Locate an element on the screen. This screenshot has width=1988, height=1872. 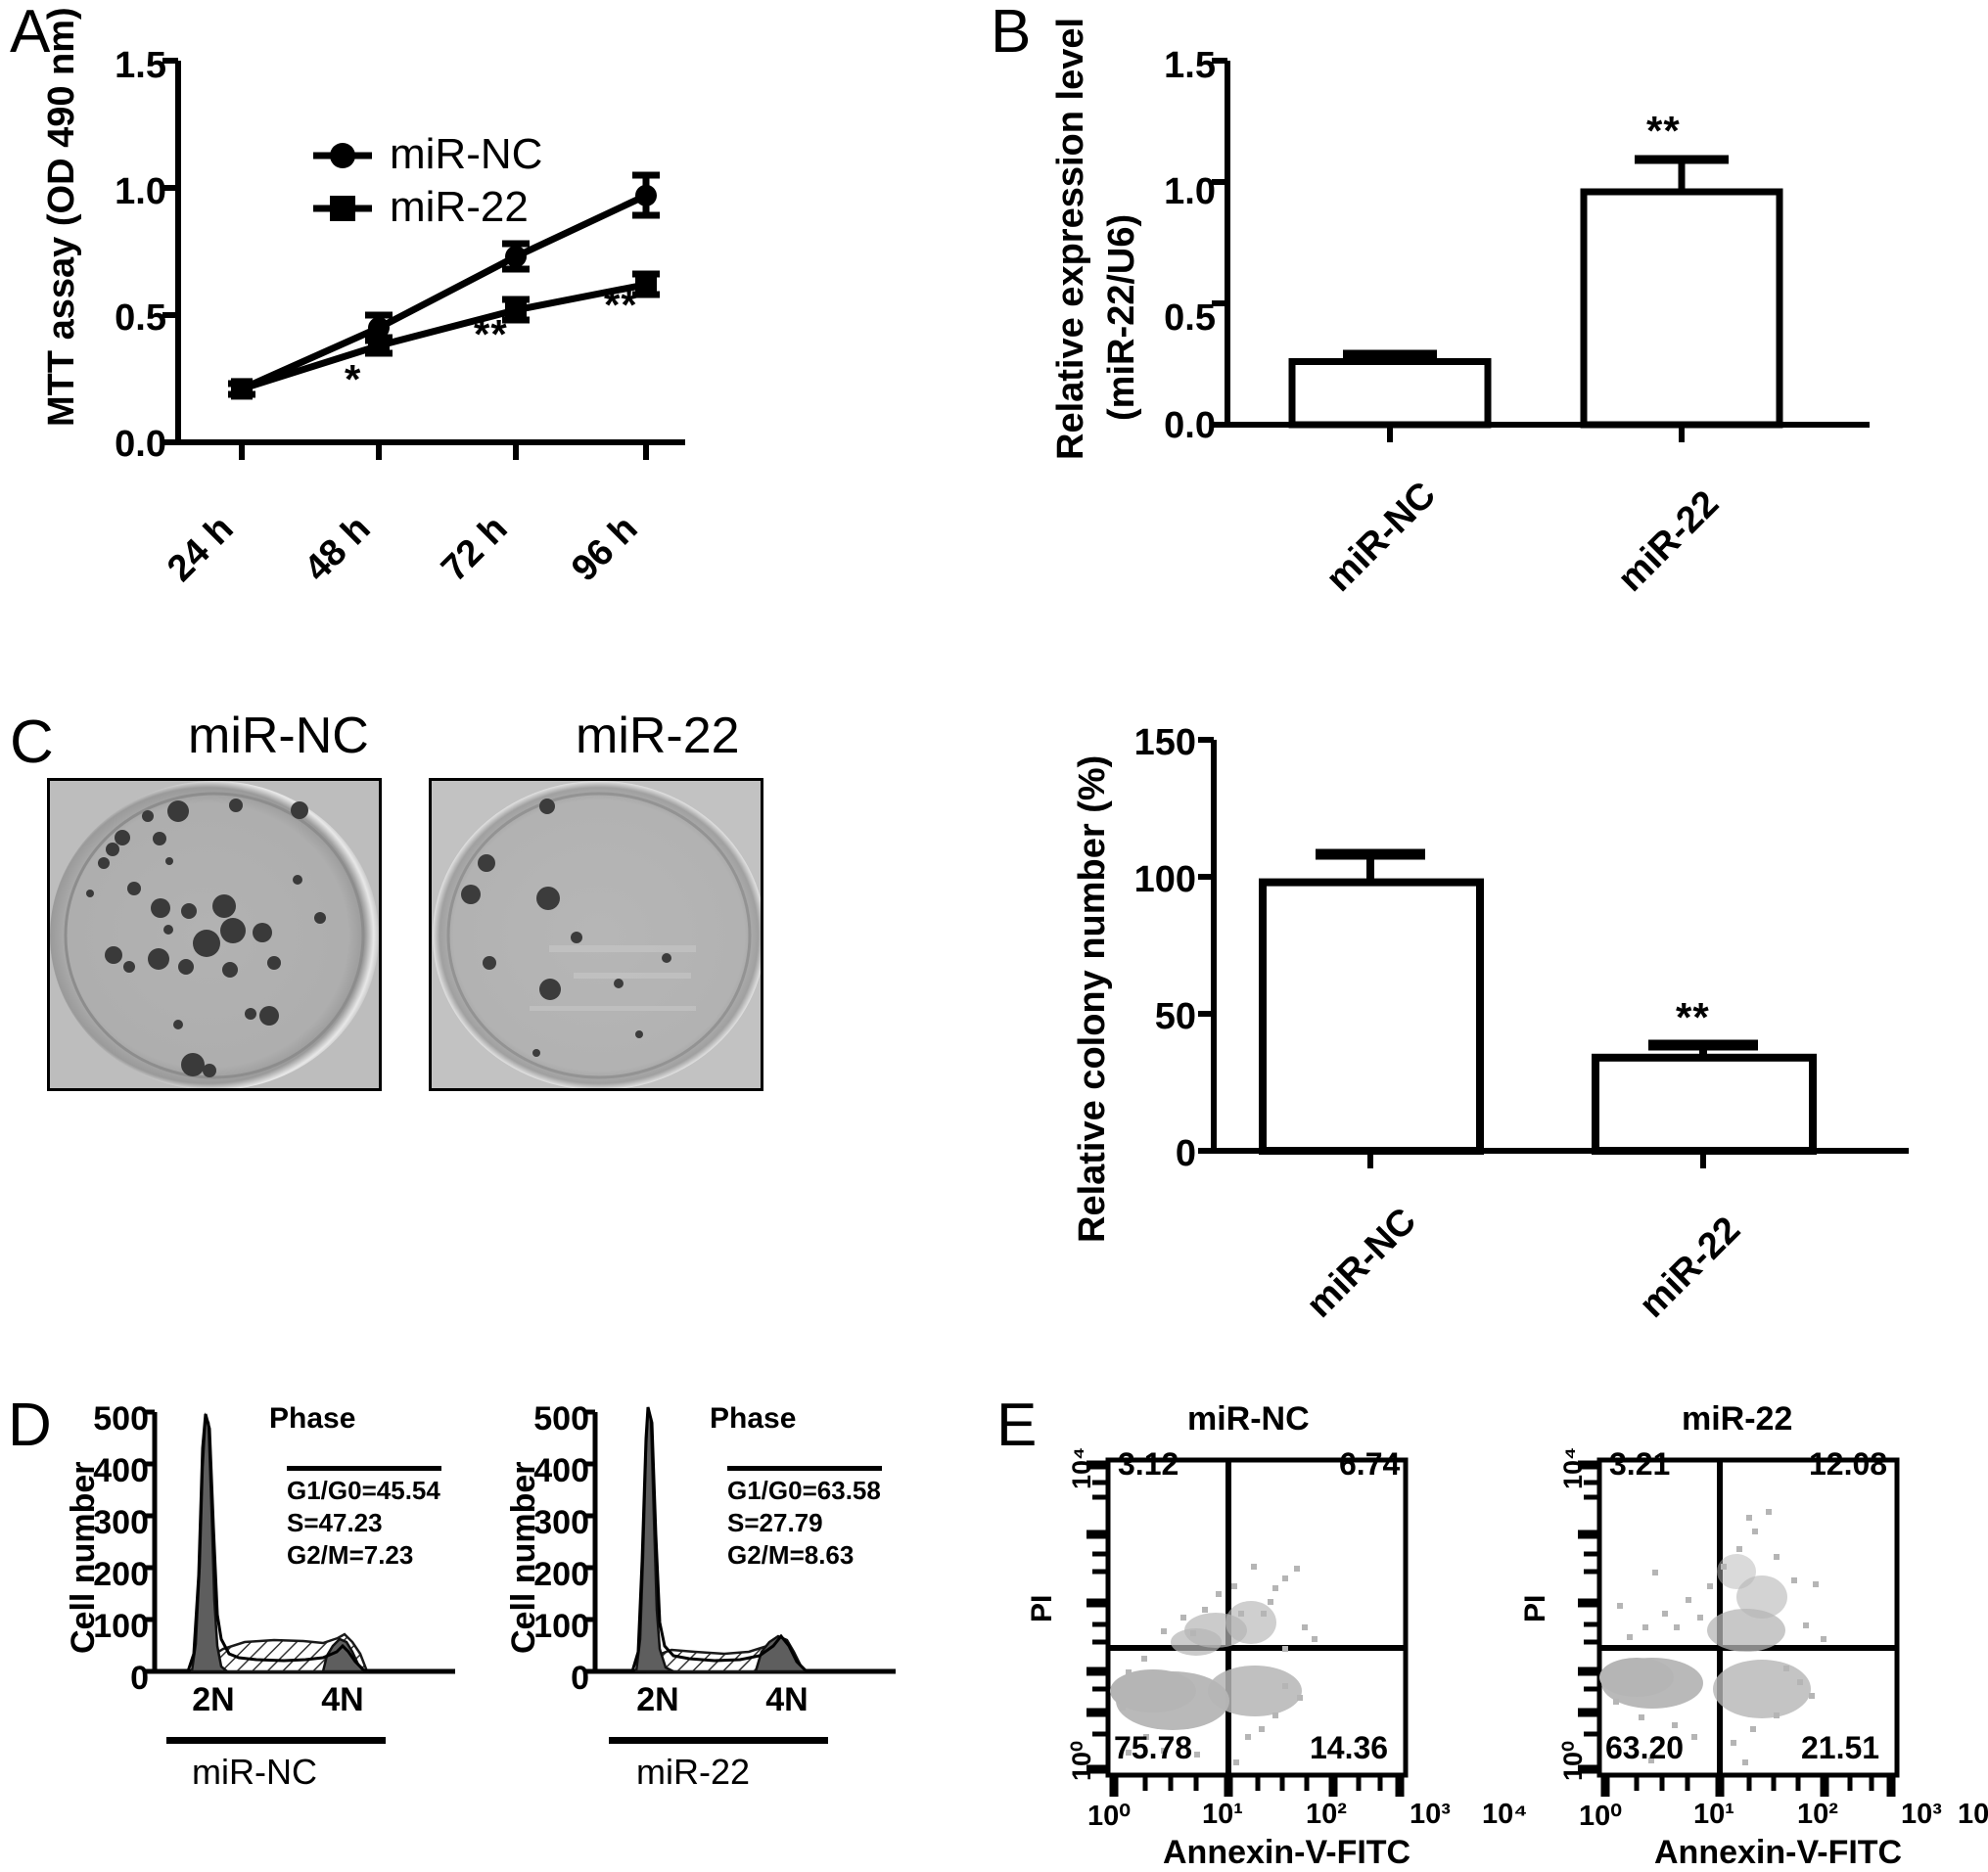
panel-b-ytick-0_5: 0.5 is located at coordinates (1190, 318).